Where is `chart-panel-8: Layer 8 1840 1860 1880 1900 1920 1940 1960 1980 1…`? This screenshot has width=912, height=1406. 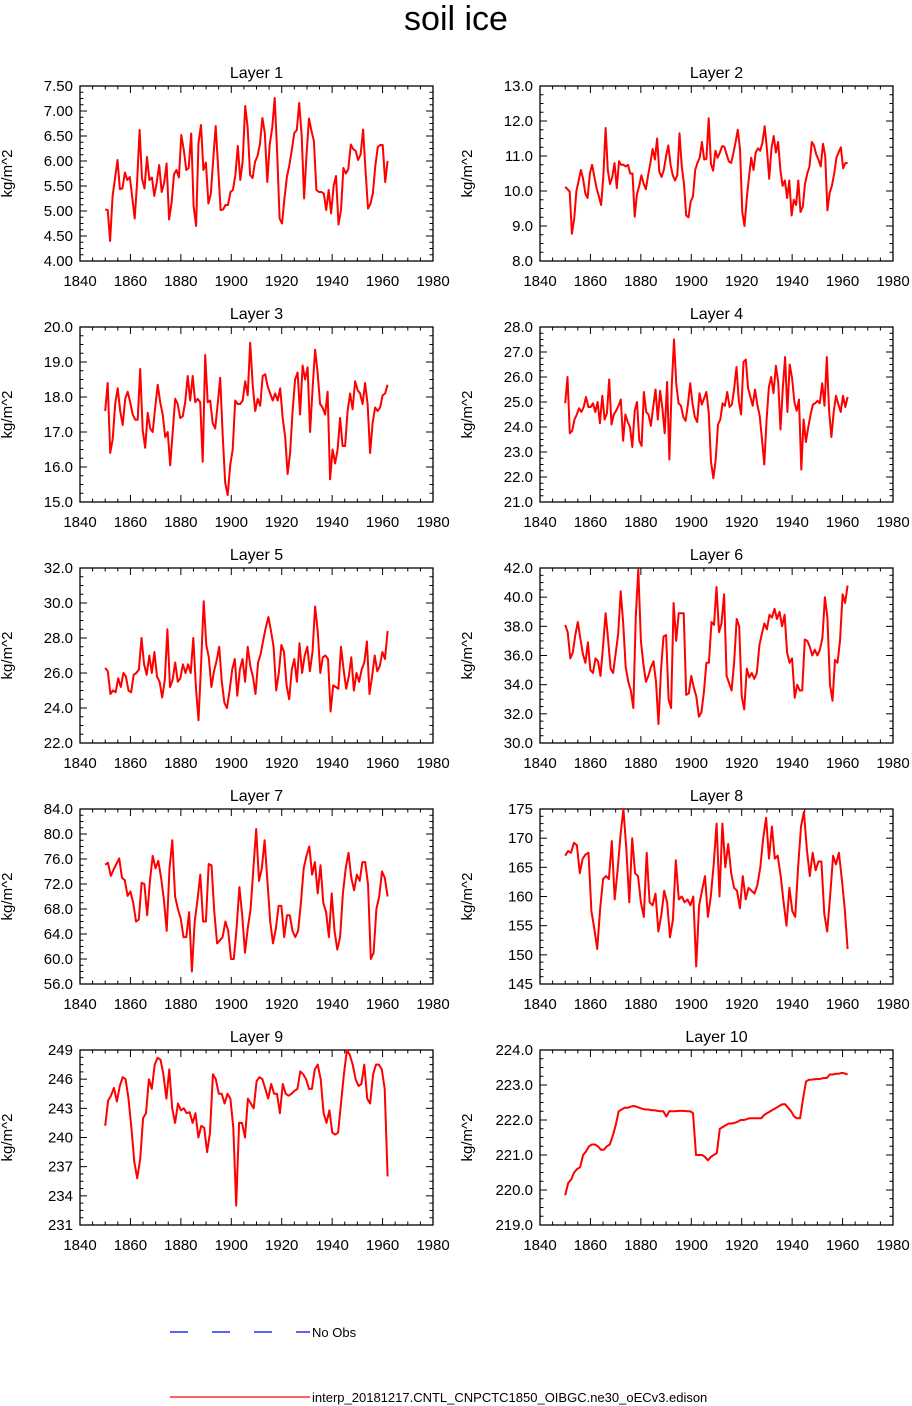
chart-panel-8: Layer 8 1840 1860 1880 1900 1920 1940 1960 1980 1… is located at coordinates (684, 900).